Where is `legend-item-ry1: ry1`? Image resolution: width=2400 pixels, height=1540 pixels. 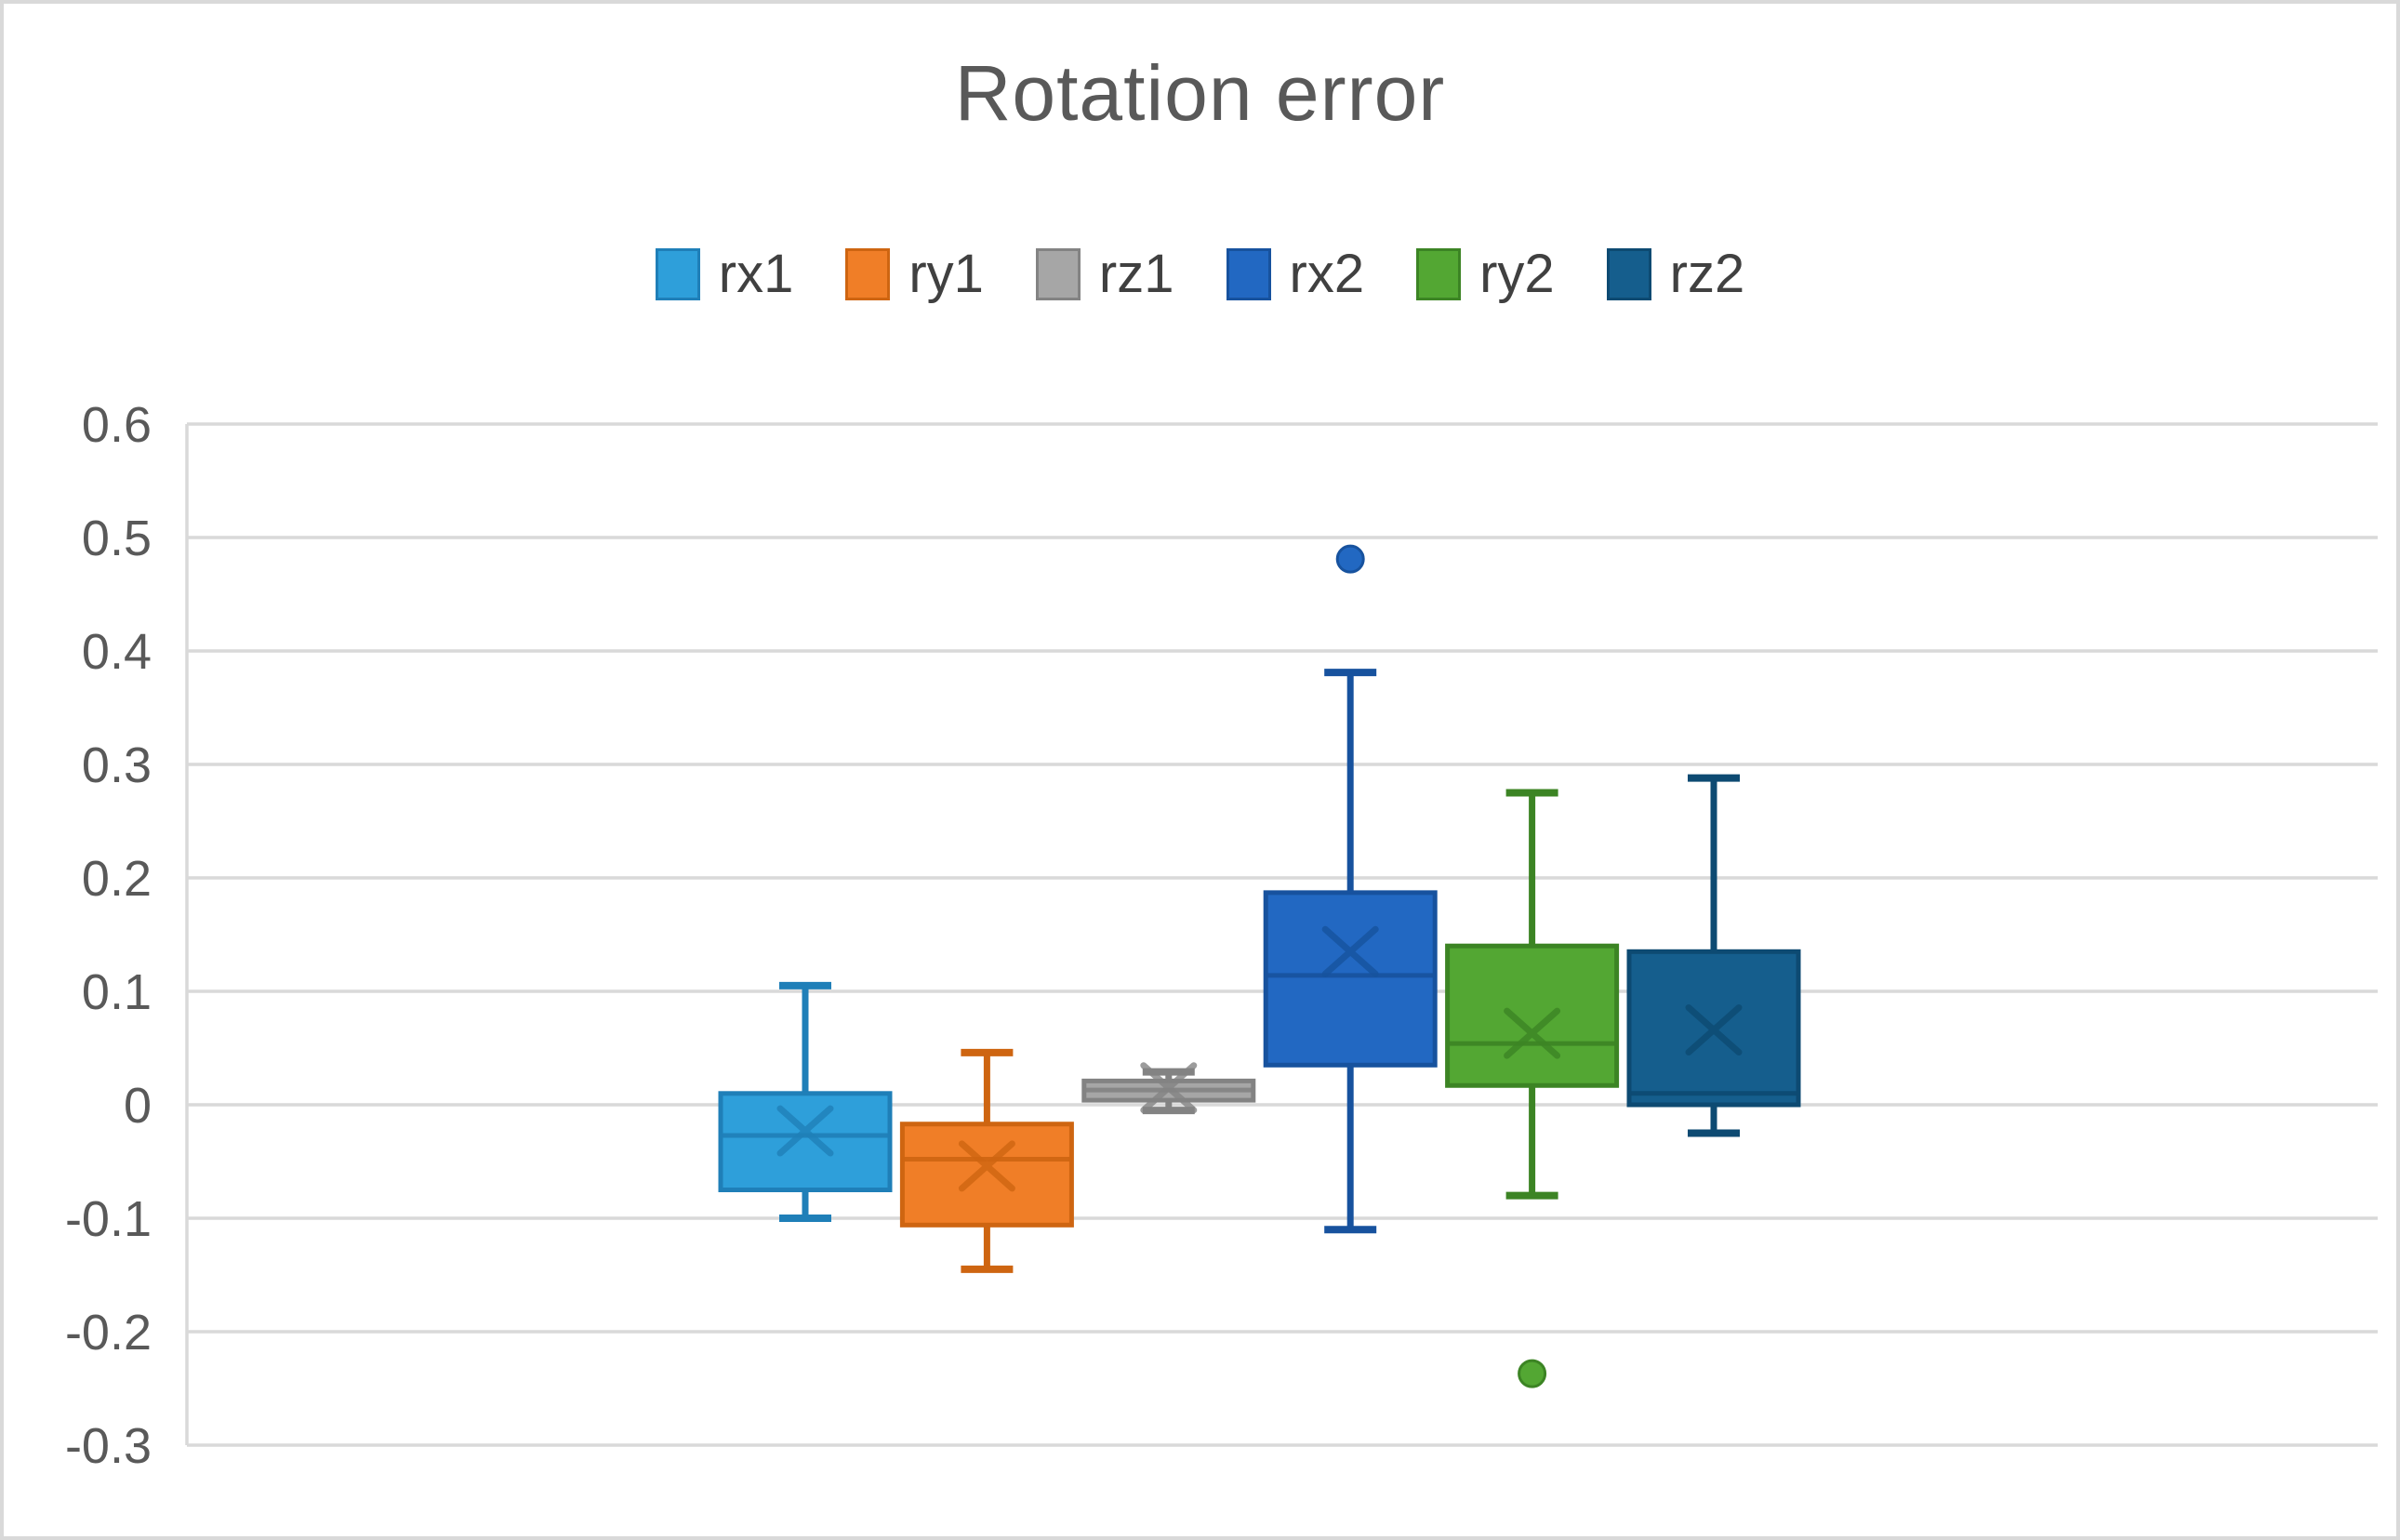 legend-item-ry1: ry1 is located at coordinates (915, 274).